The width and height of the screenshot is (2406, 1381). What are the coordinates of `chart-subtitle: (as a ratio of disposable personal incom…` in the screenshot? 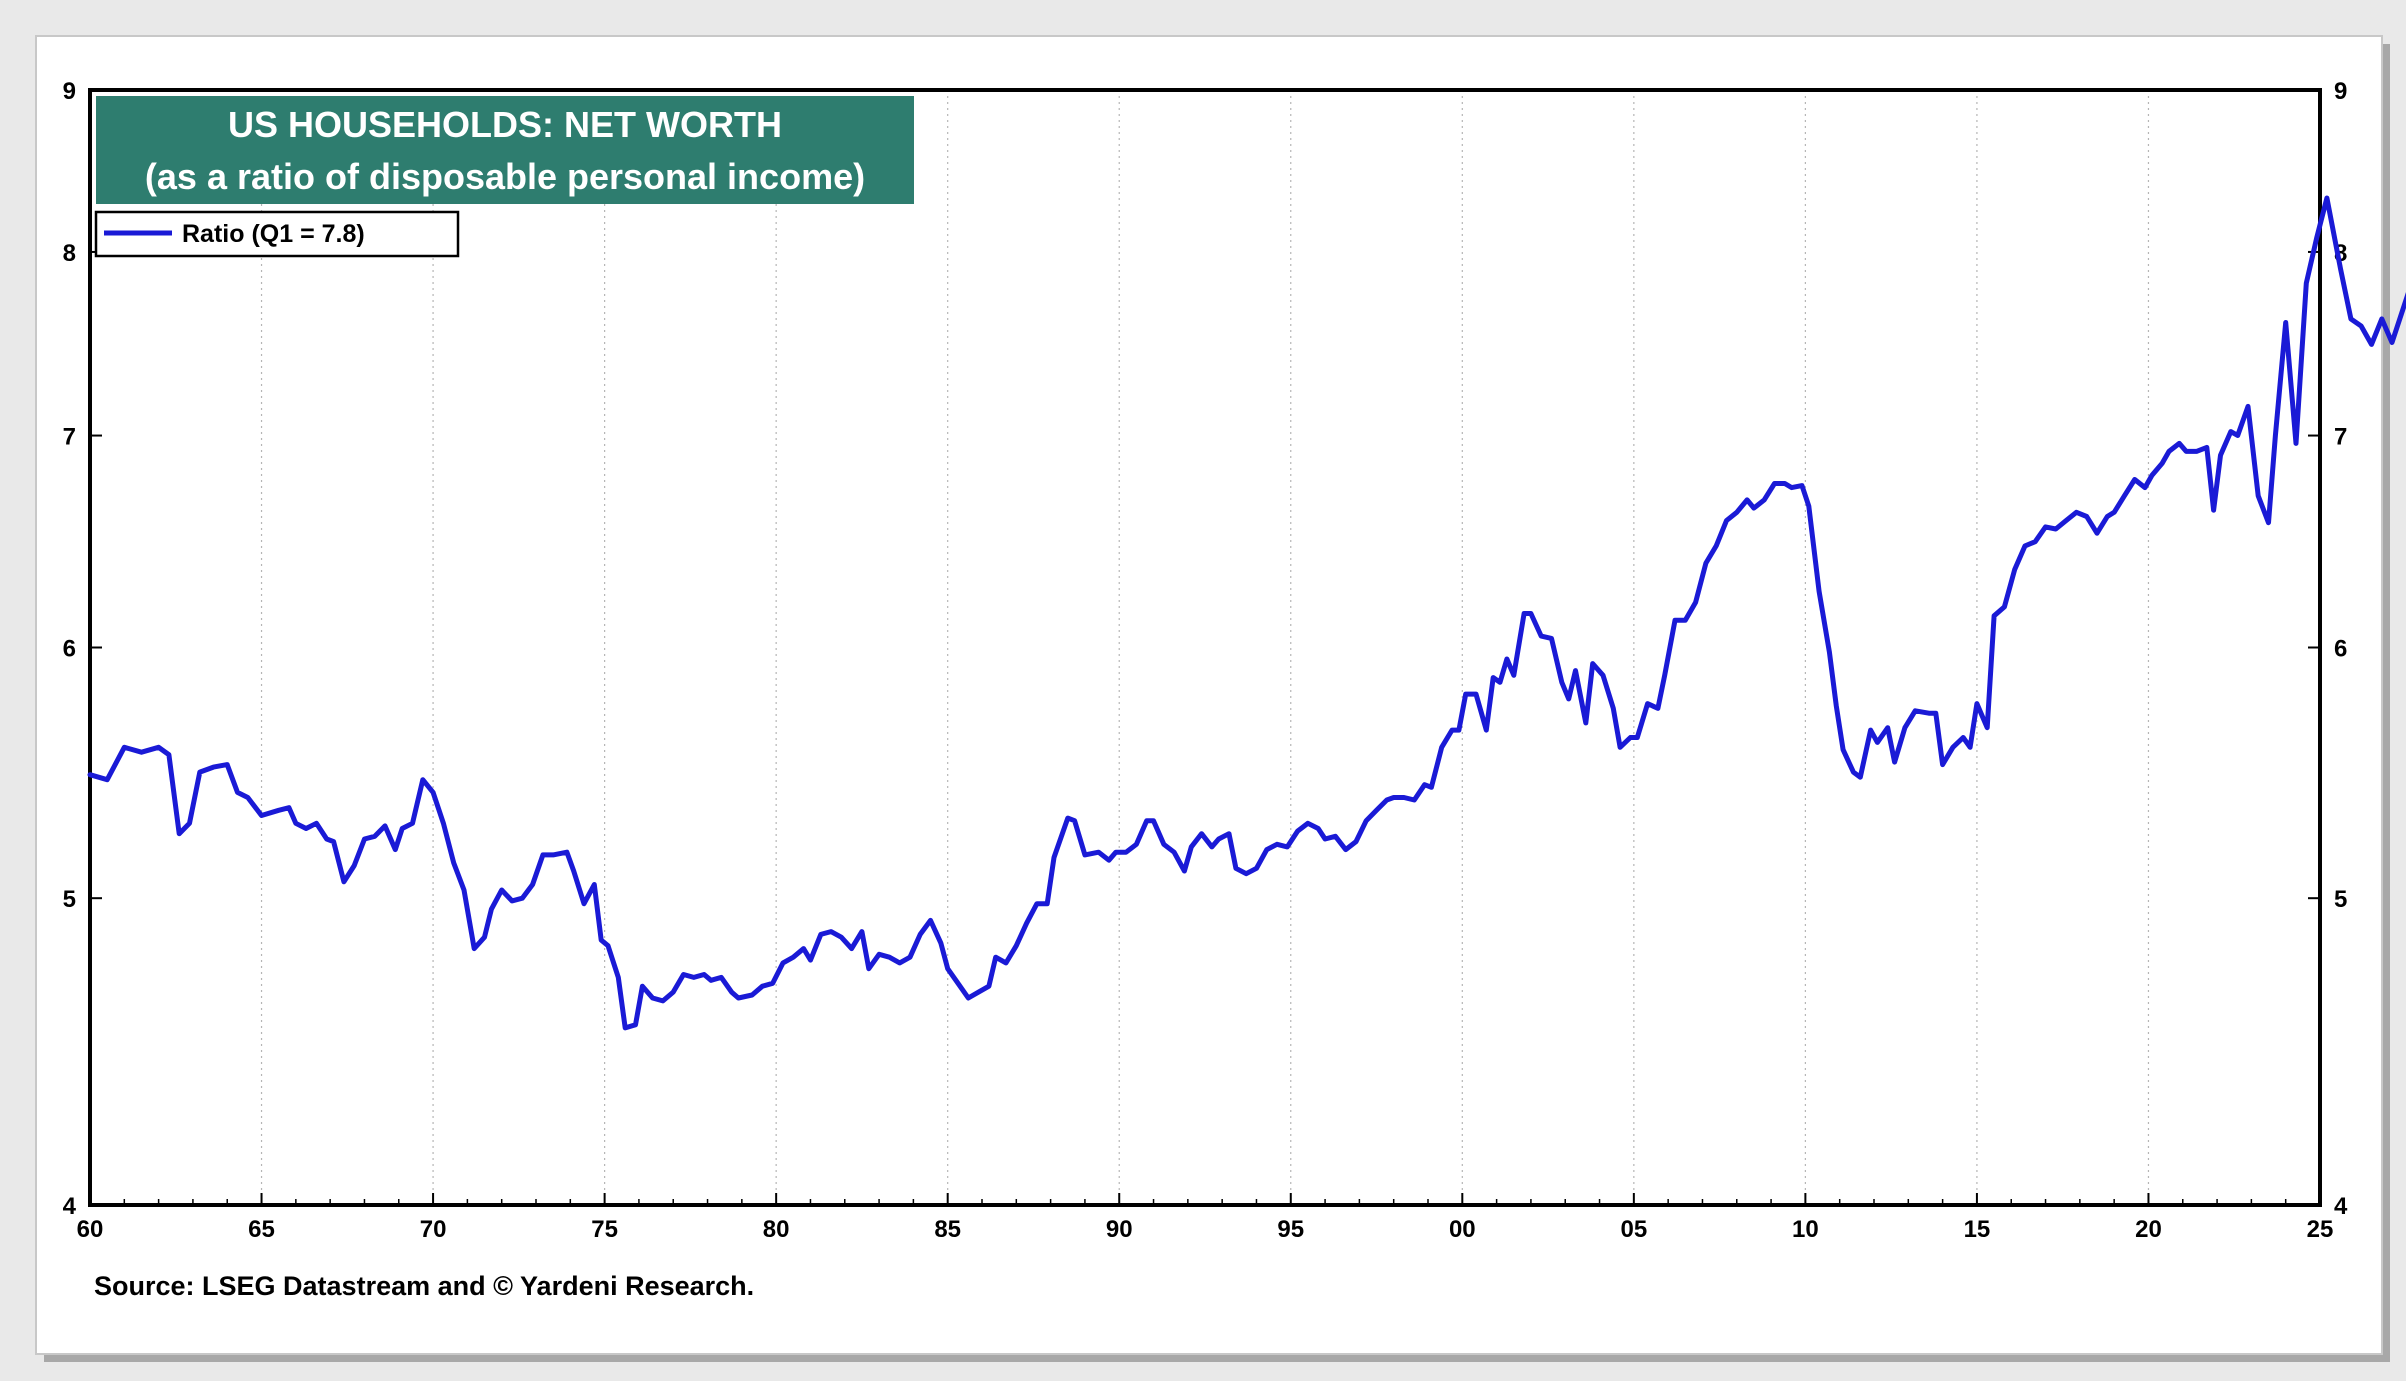 It's located at (505, 176).